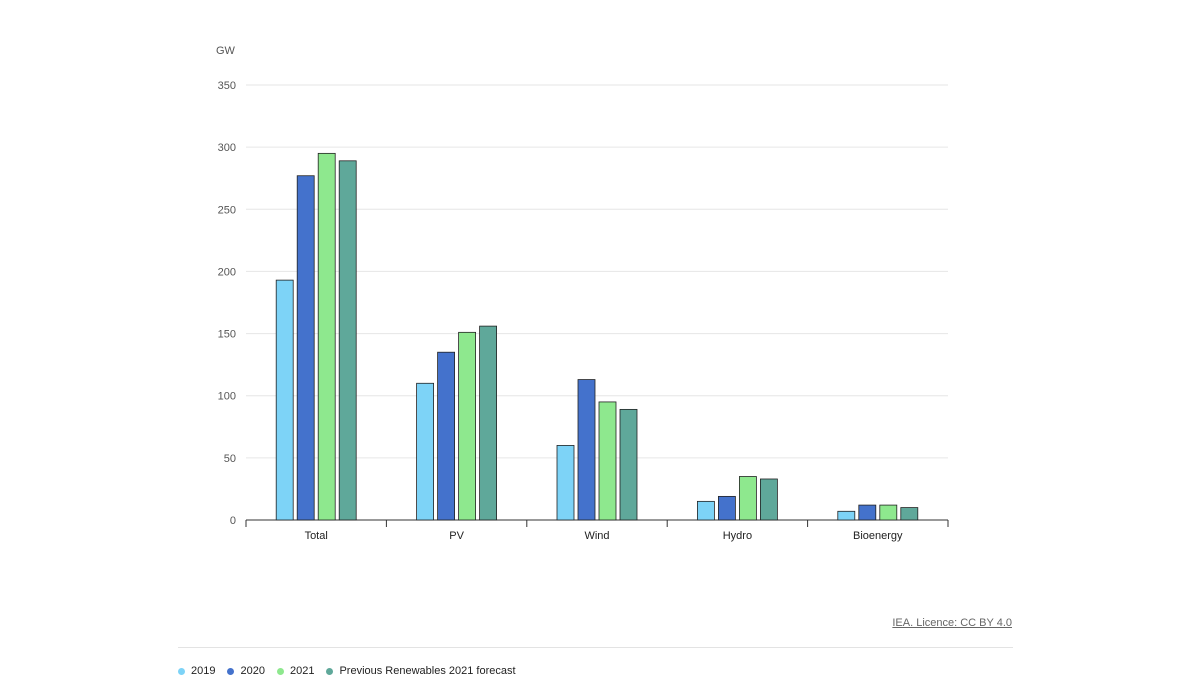 This screenshot has height=700, width=1200. I want to click on y-axis-unit: GW, so click(226, 51).